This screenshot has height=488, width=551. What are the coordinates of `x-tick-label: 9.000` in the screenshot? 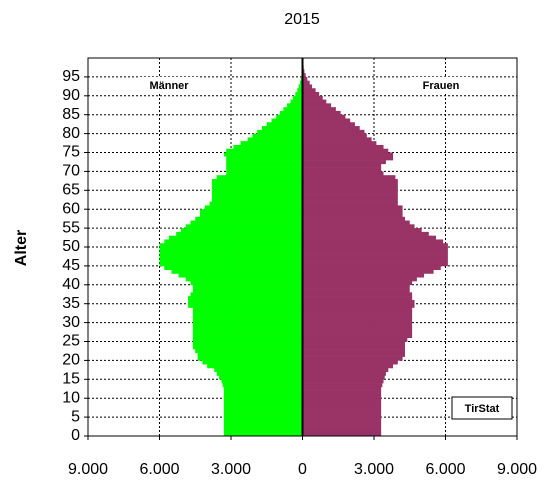 It's located at (88, 469).